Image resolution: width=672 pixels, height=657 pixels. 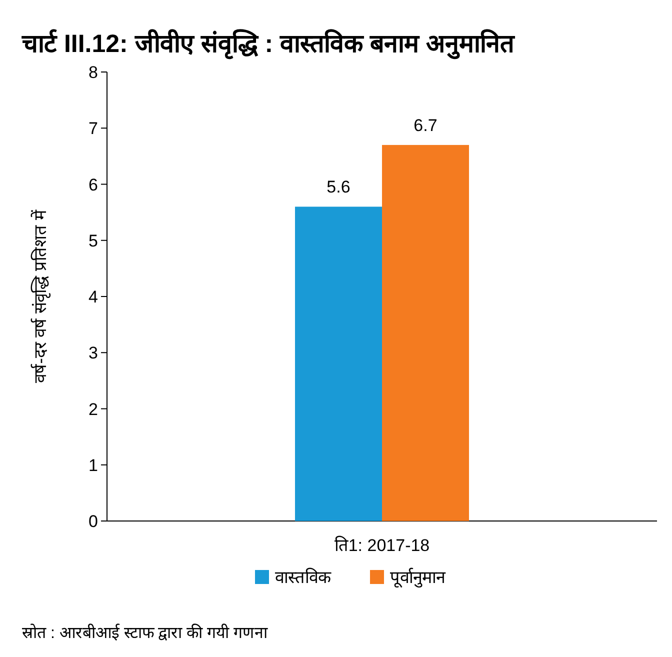 I want to click on y-axis-title: वर्ष-दर वर्ष संवृद्धि प्रतिशत में, so click(x=40, y=296).